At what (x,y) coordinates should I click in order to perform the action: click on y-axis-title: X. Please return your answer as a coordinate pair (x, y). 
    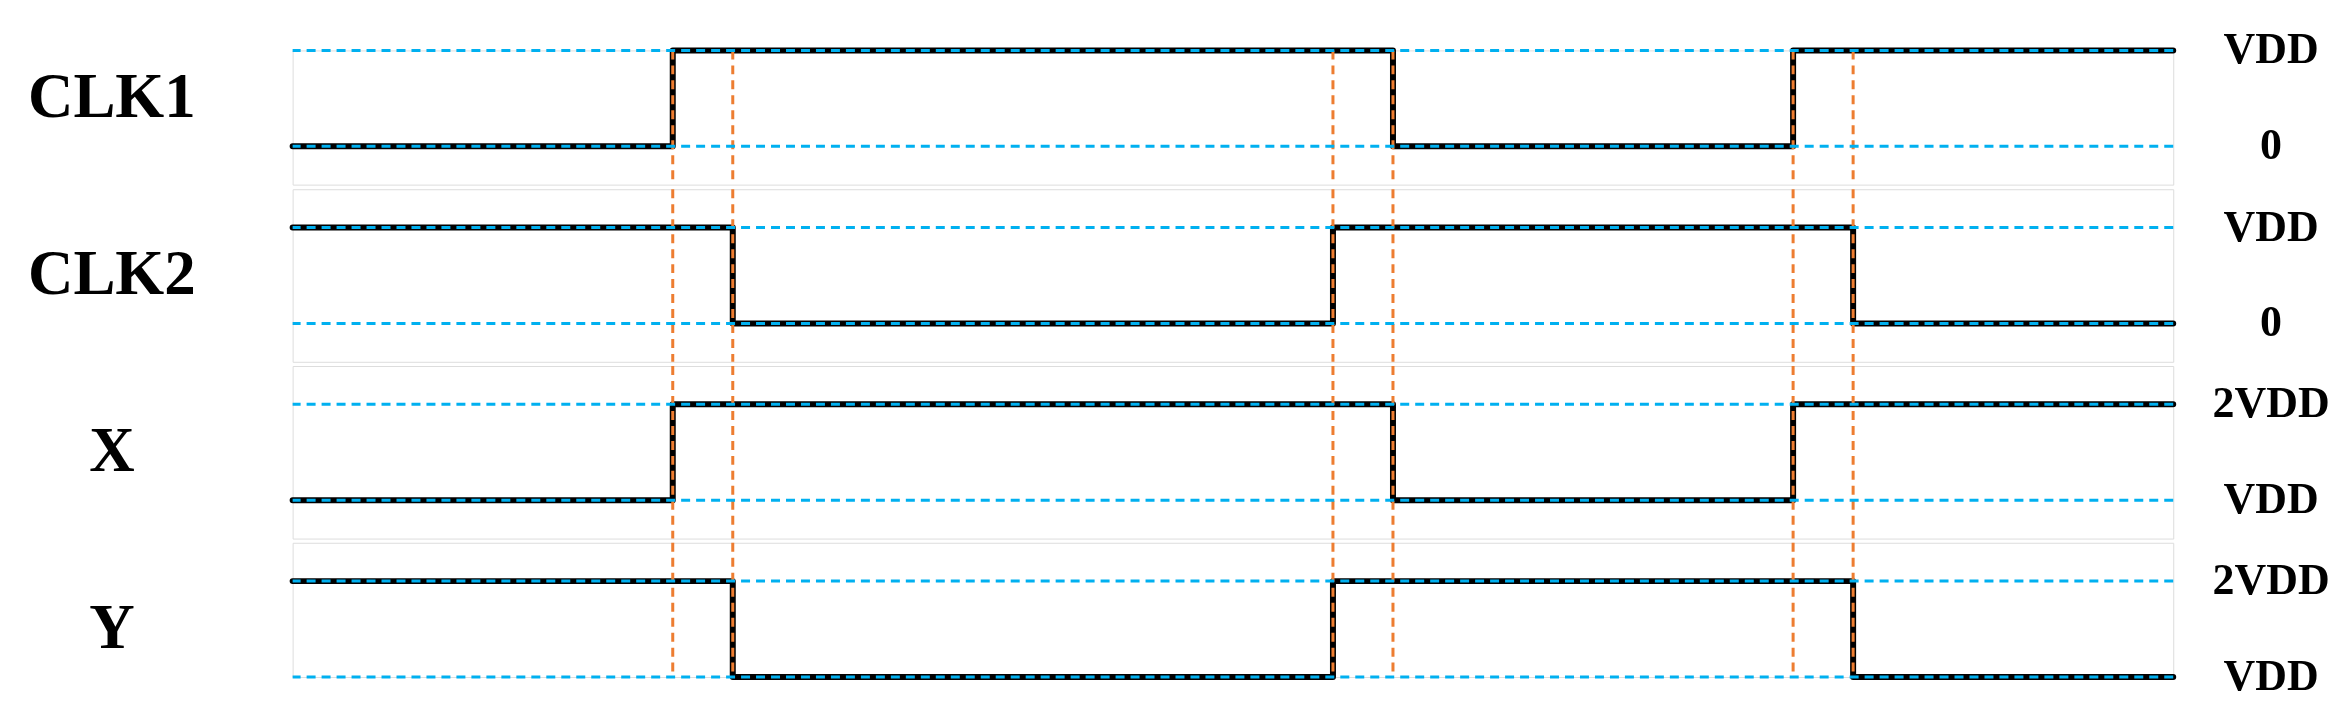
    Looking at the image, I should click on (112, 450).